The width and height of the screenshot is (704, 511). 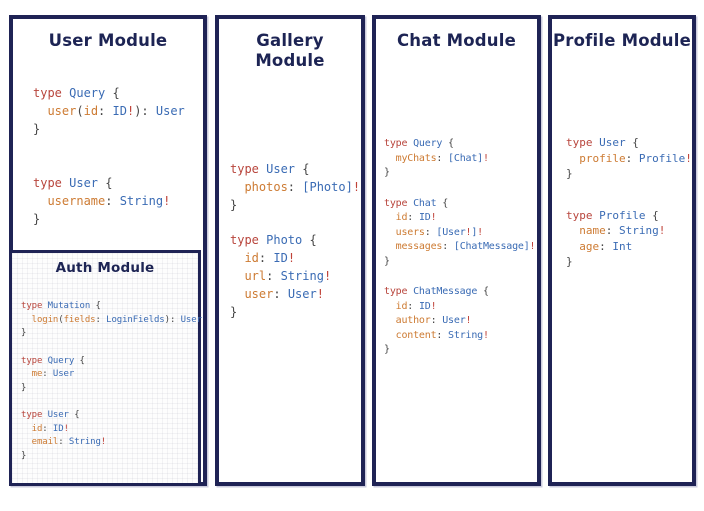 I want to click on code-token: user, so click(x=55, y=111).